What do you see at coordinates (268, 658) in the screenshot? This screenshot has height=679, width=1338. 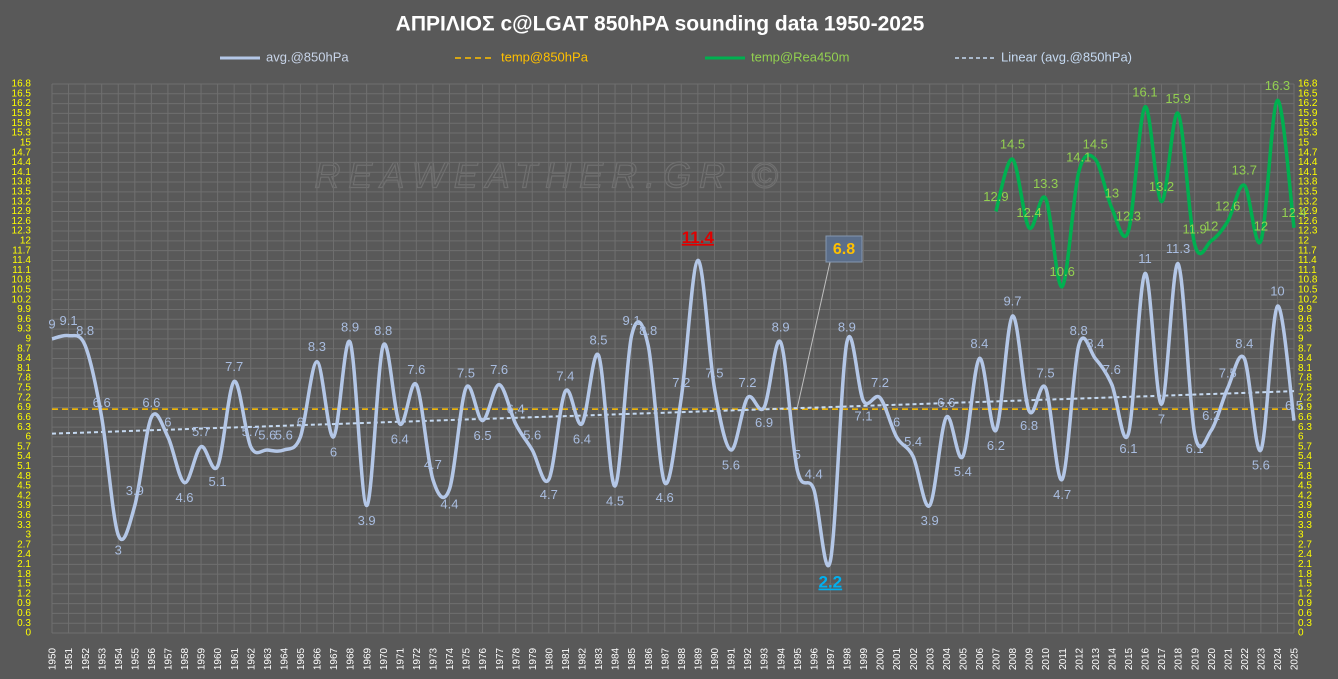 I see `x-tick-label: 1963` at bounding box center [268, 658].